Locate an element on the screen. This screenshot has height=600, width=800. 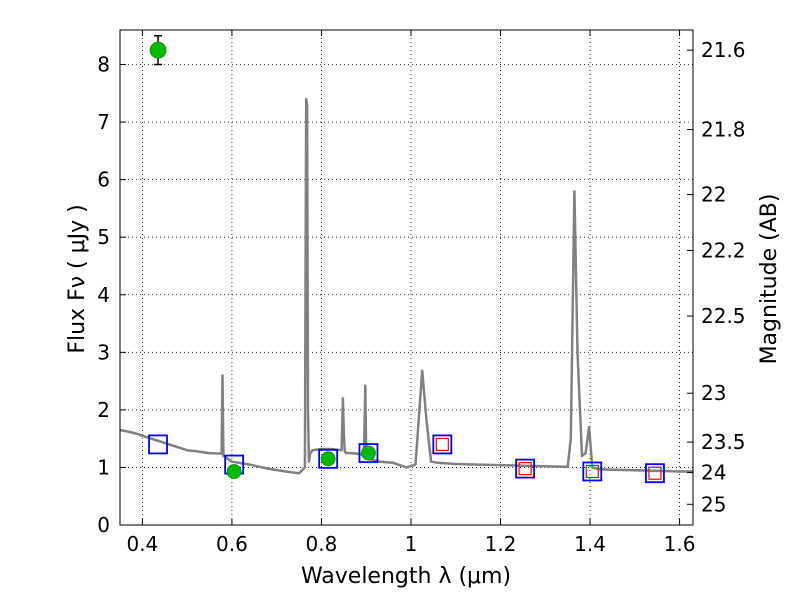
x-tick-label: 1.2 is located at coordinates (501, 544).